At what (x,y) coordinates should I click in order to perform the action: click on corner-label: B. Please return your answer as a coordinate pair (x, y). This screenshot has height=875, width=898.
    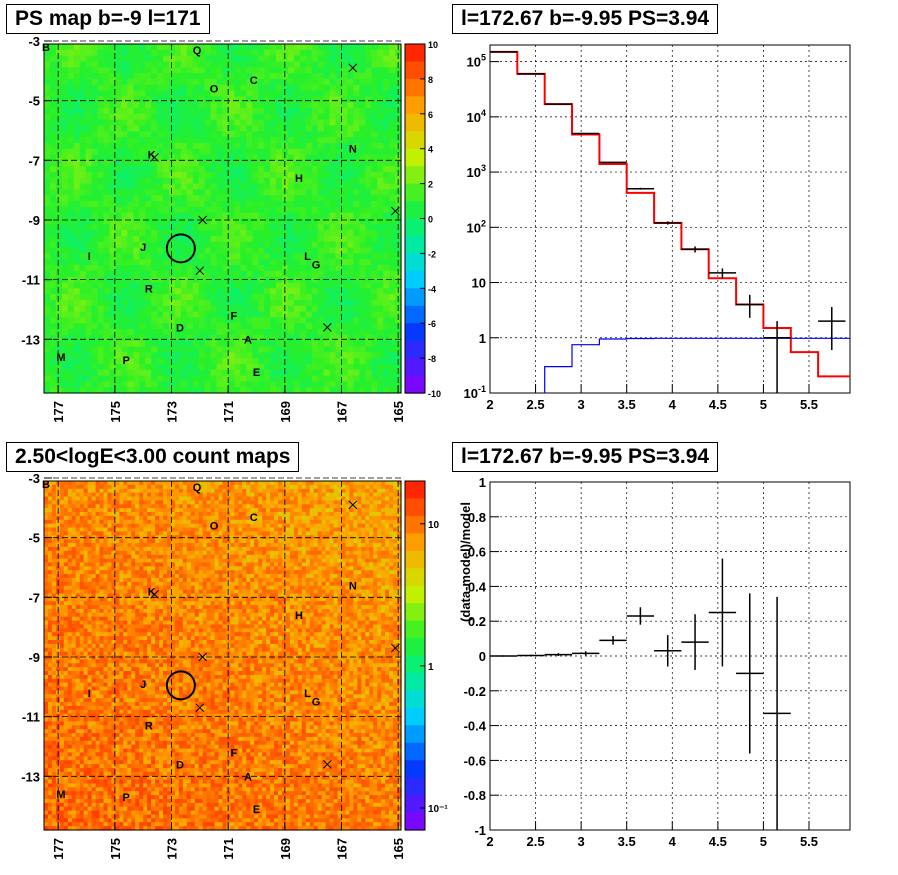
    Looking at the image, I should click on (46, 48).